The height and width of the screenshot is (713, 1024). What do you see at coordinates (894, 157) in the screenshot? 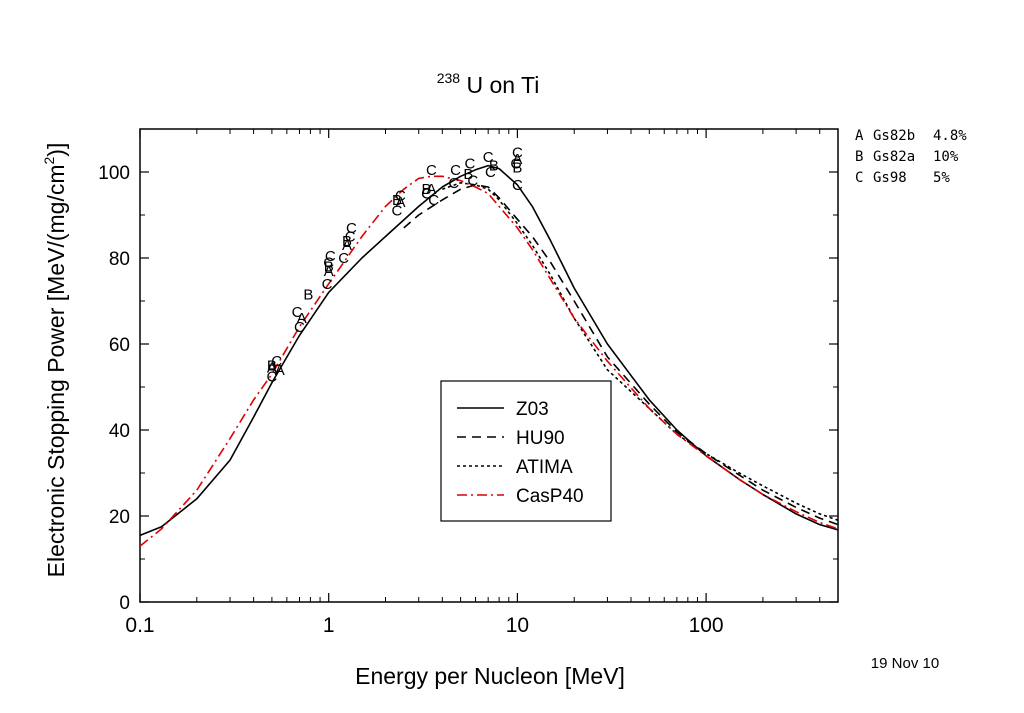
I see `reference-source: Gs82a` at bounding box center [894, 157].